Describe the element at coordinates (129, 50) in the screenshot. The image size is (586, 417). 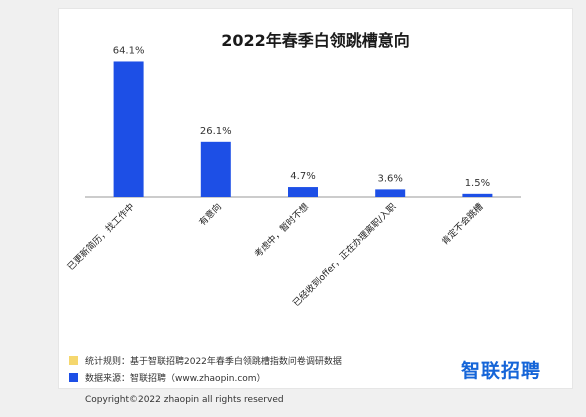
I see `data-label: 64.1%` at that location.